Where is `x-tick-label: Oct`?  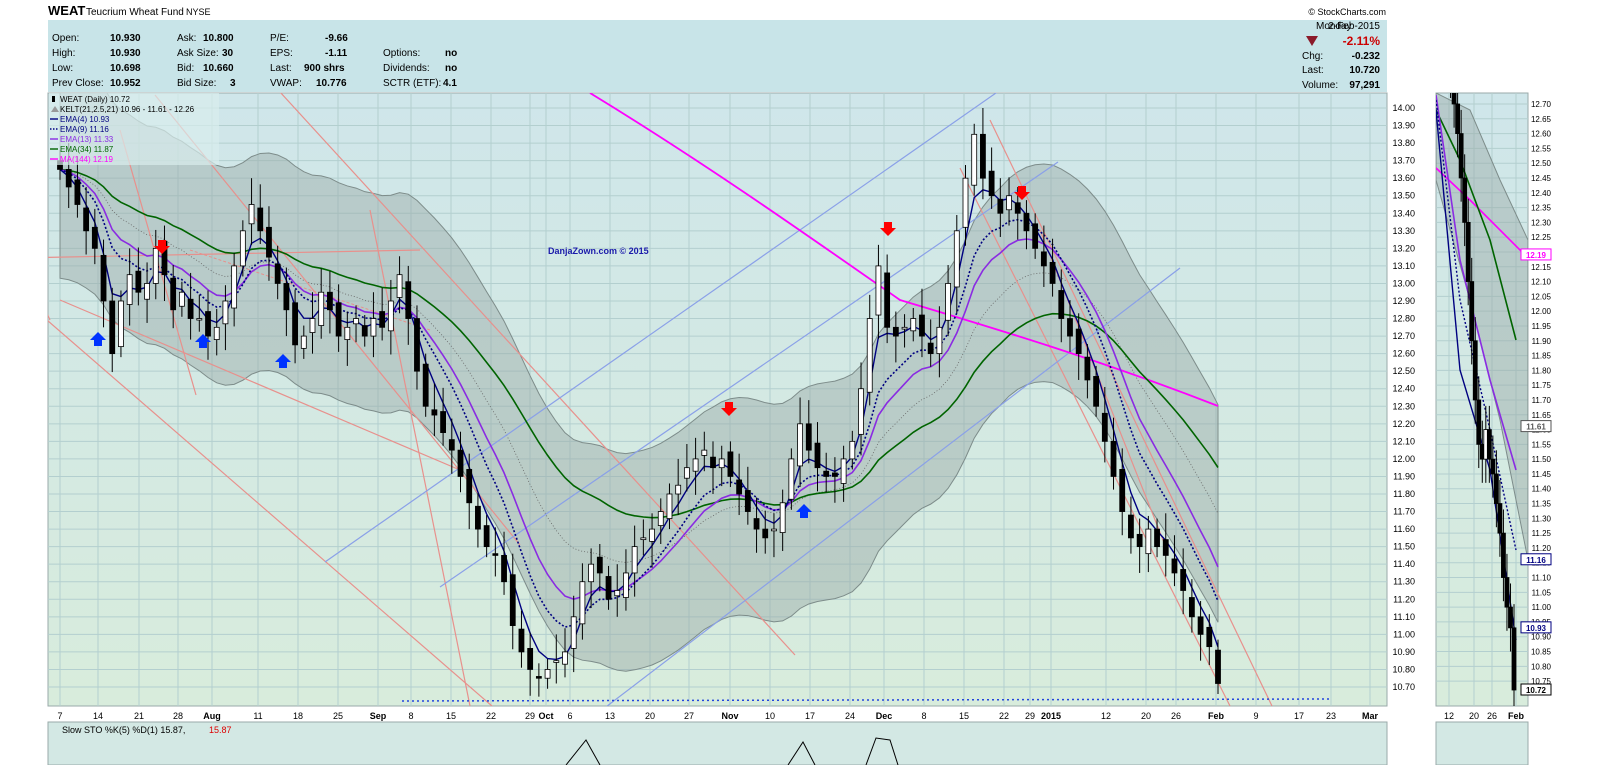 x-tick-label: Oct is located at coordinates (545, 716).